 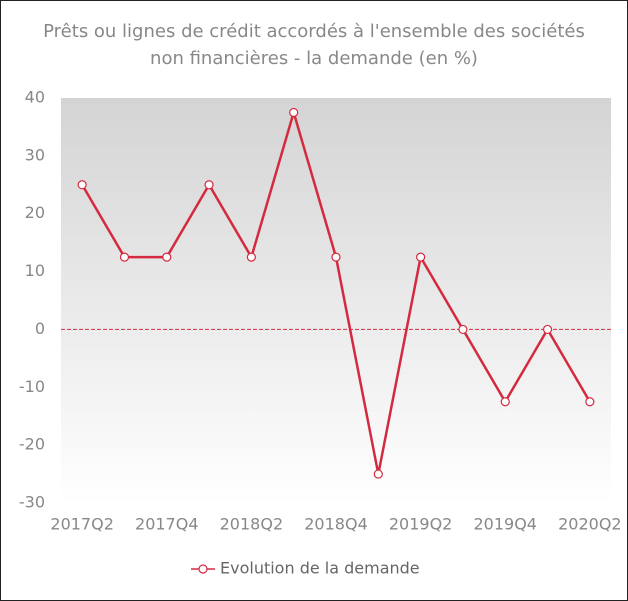 What do you see at coordinates (35, 270) in the screenshot?
I see `y-tick-label: 10` at bounding box center [35, 270].